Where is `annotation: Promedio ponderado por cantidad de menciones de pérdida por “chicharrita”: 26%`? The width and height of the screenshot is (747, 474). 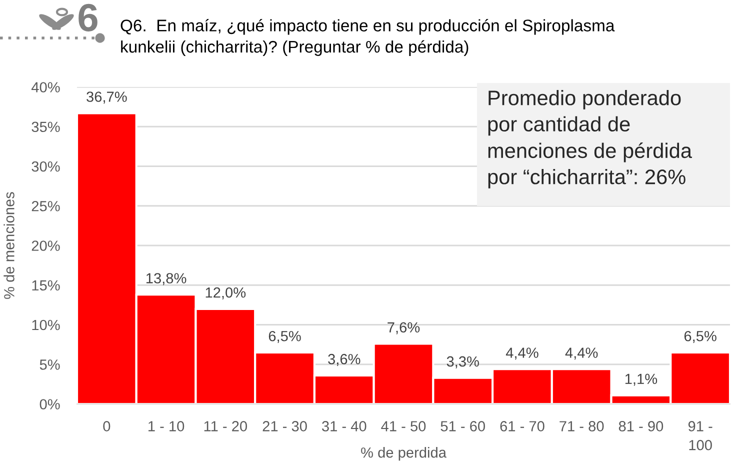
annotation: Promedio ponderado por cantidad de menciones de pérdida por “chicharrita”: 26% is located at coordinates (590, 139).